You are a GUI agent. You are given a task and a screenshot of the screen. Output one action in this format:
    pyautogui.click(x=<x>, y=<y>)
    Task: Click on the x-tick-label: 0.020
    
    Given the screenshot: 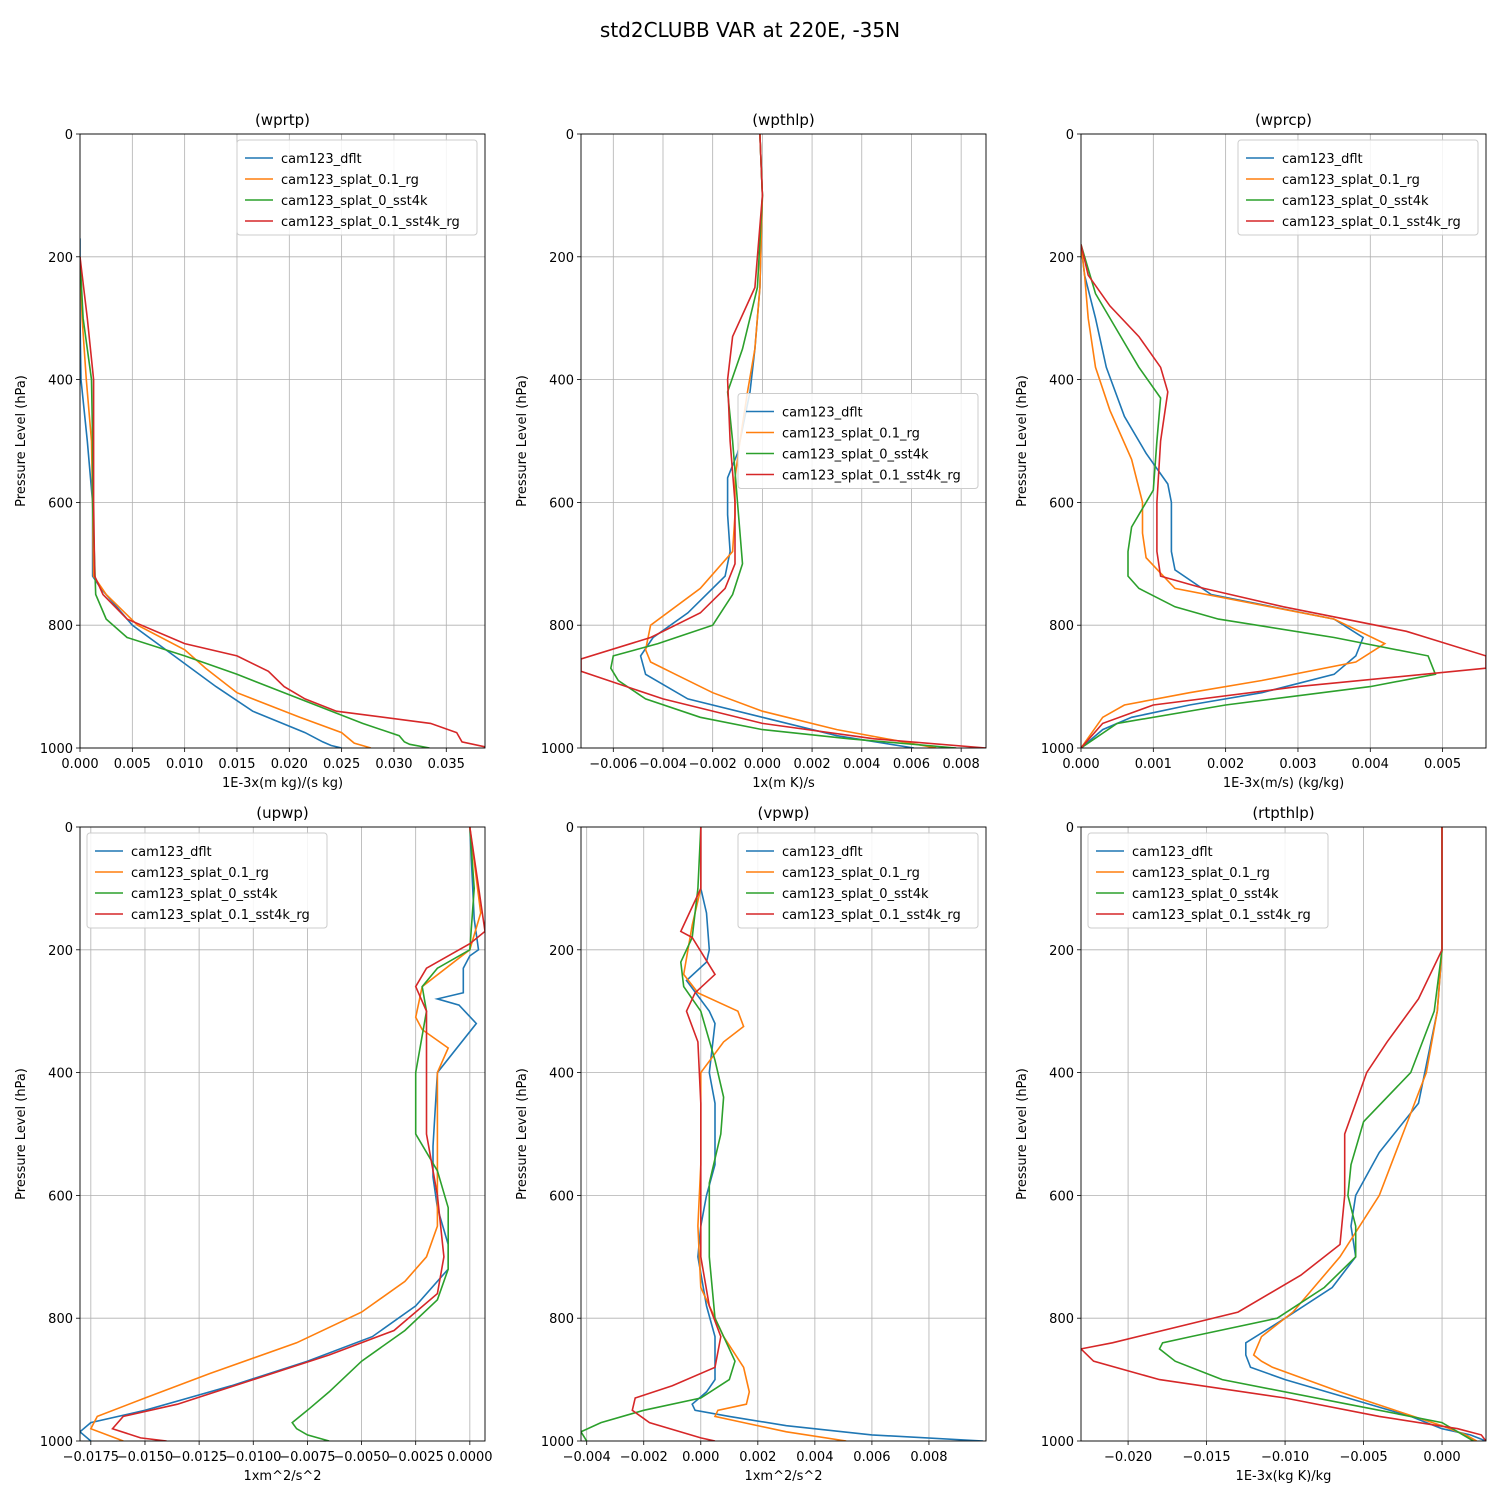 What is the action you would take?
    pyautogui.click(x=289, y=764)
    